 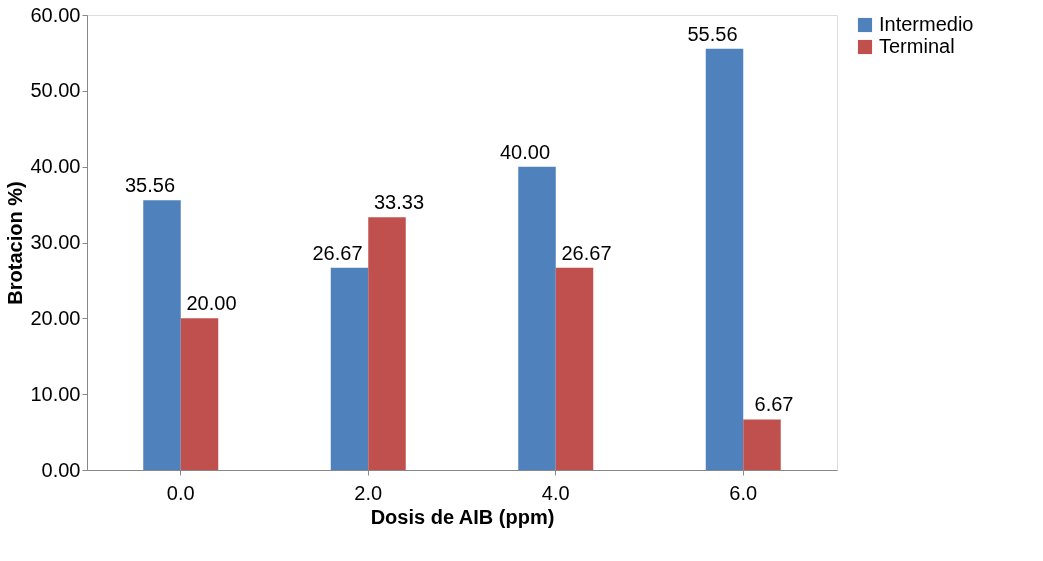 I want to click on data-label: 20.00, so click(x=211, y=303).